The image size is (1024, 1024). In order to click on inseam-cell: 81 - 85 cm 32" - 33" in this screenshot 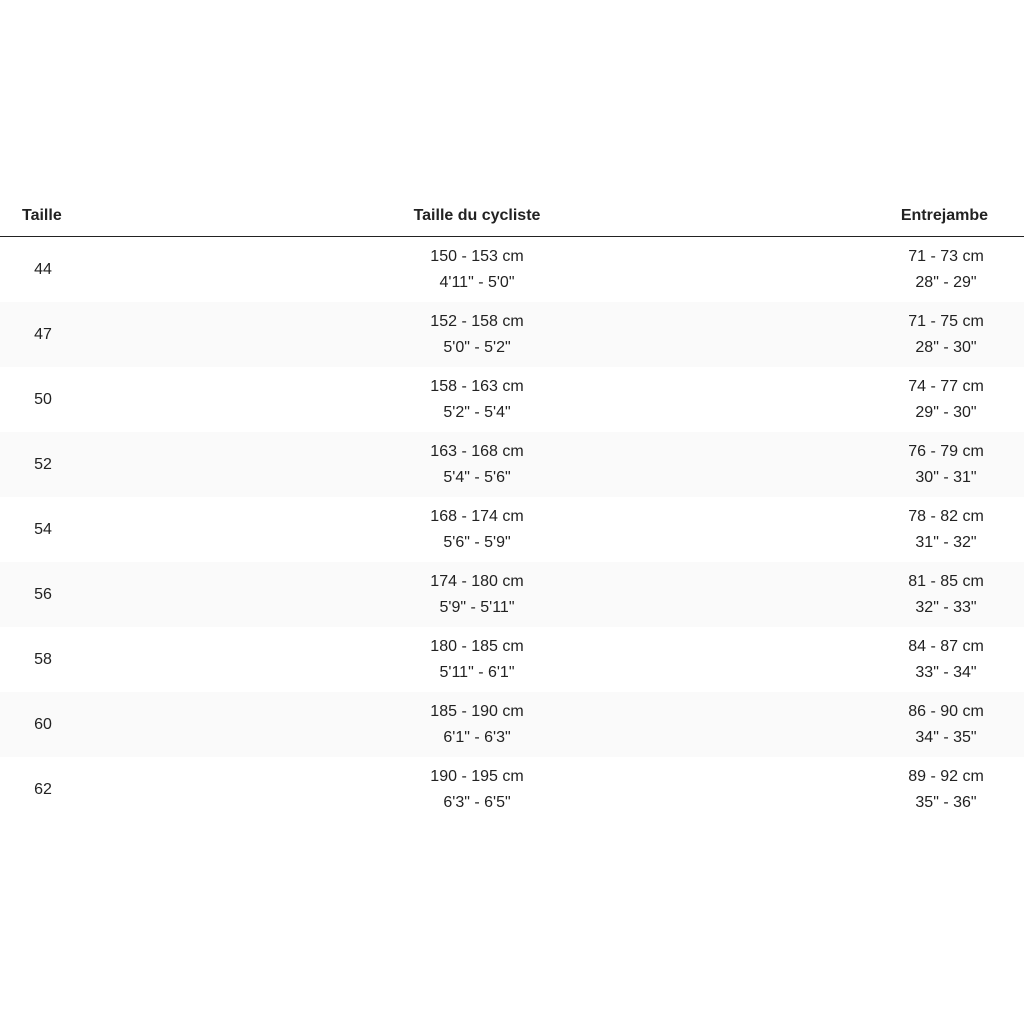, I will do `click(946, 594)`.